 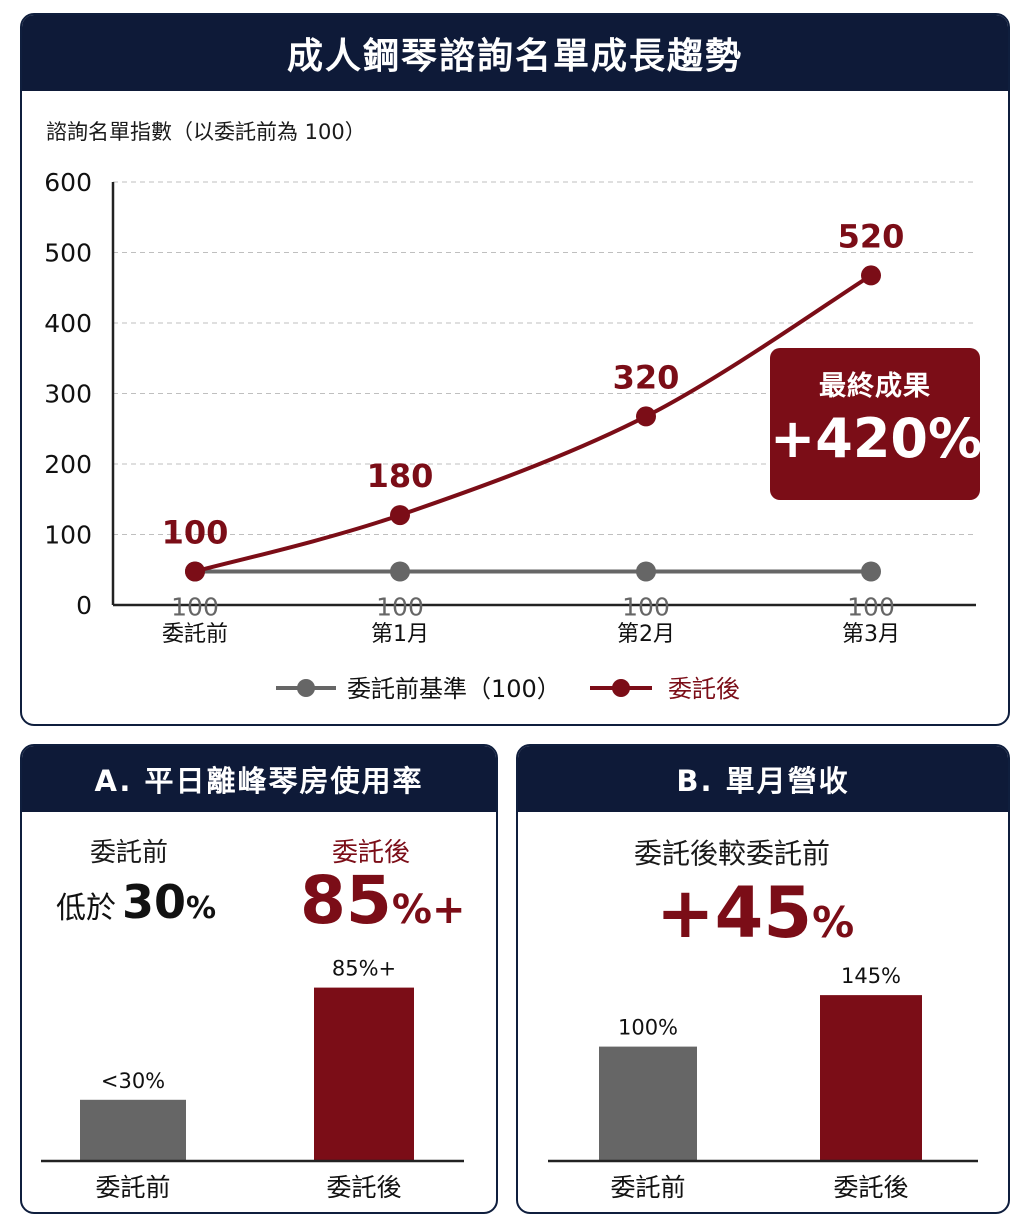 I want to click on result-callout: 最終成果 +420%, so click(x=876, y=424).